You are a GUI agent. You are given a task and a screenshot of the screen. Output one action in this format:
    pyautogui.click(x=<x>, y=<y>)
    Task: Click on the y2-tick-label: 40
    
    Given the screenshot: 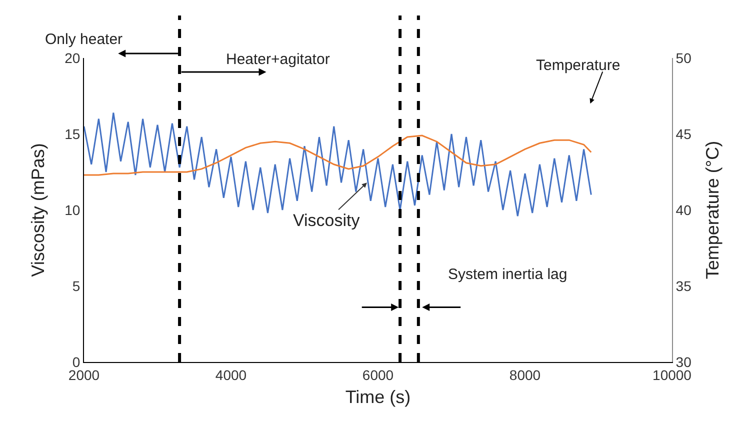 What is the action you would take?
    pyautogui.click(x=684, y=210)
    